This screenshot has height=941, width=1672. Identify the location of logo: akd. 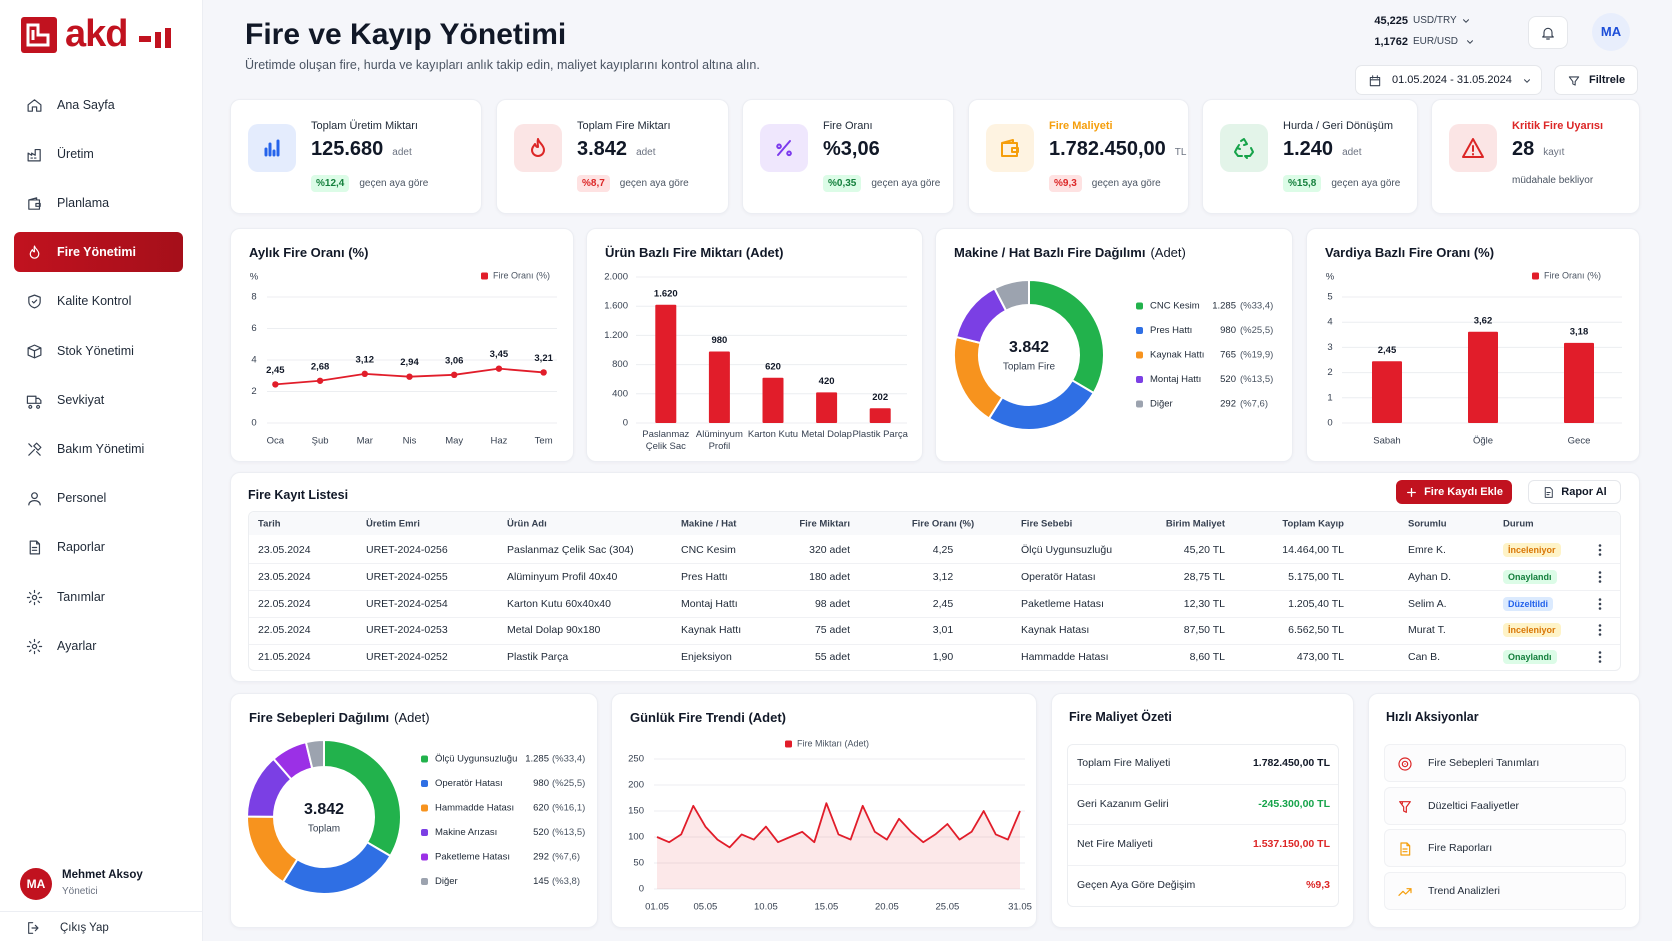
(99, 35).